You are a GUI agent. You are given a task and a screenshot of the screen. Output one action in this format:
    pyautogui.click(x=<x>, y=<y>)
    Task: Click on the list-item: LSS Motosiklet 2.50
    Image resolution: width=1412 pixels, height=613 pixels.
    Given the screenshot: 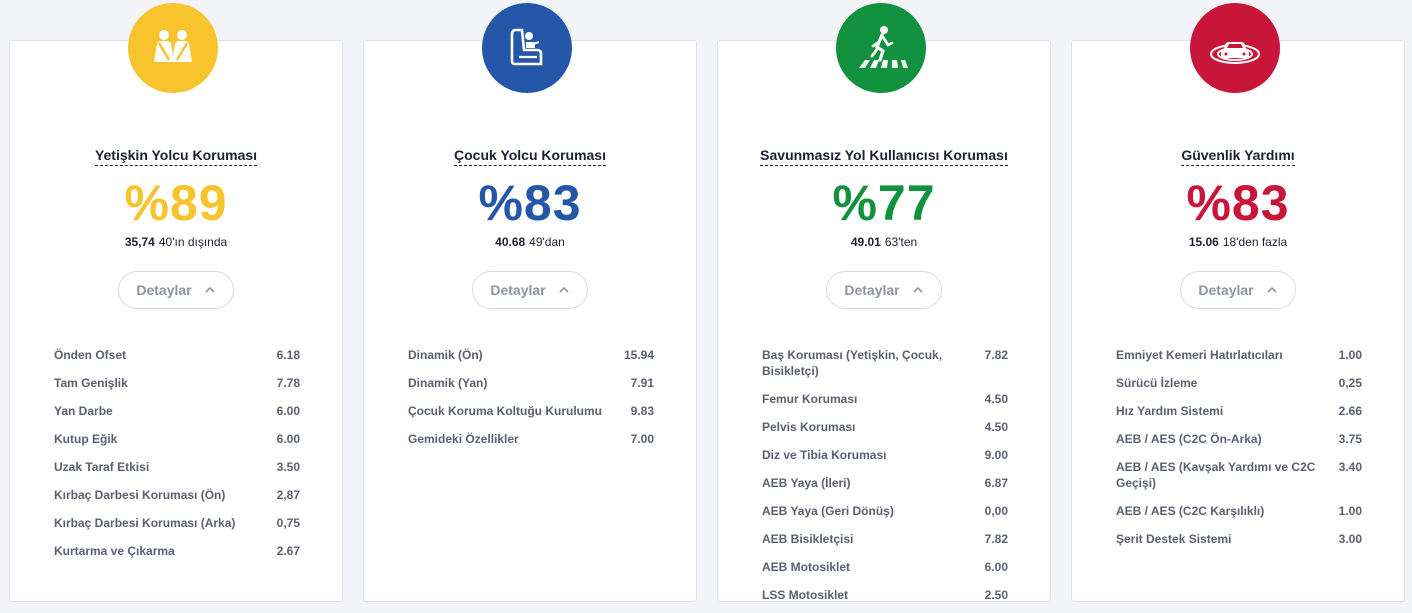 What is the action you would take?
    pyautogui.click(x=885, y=595)
    